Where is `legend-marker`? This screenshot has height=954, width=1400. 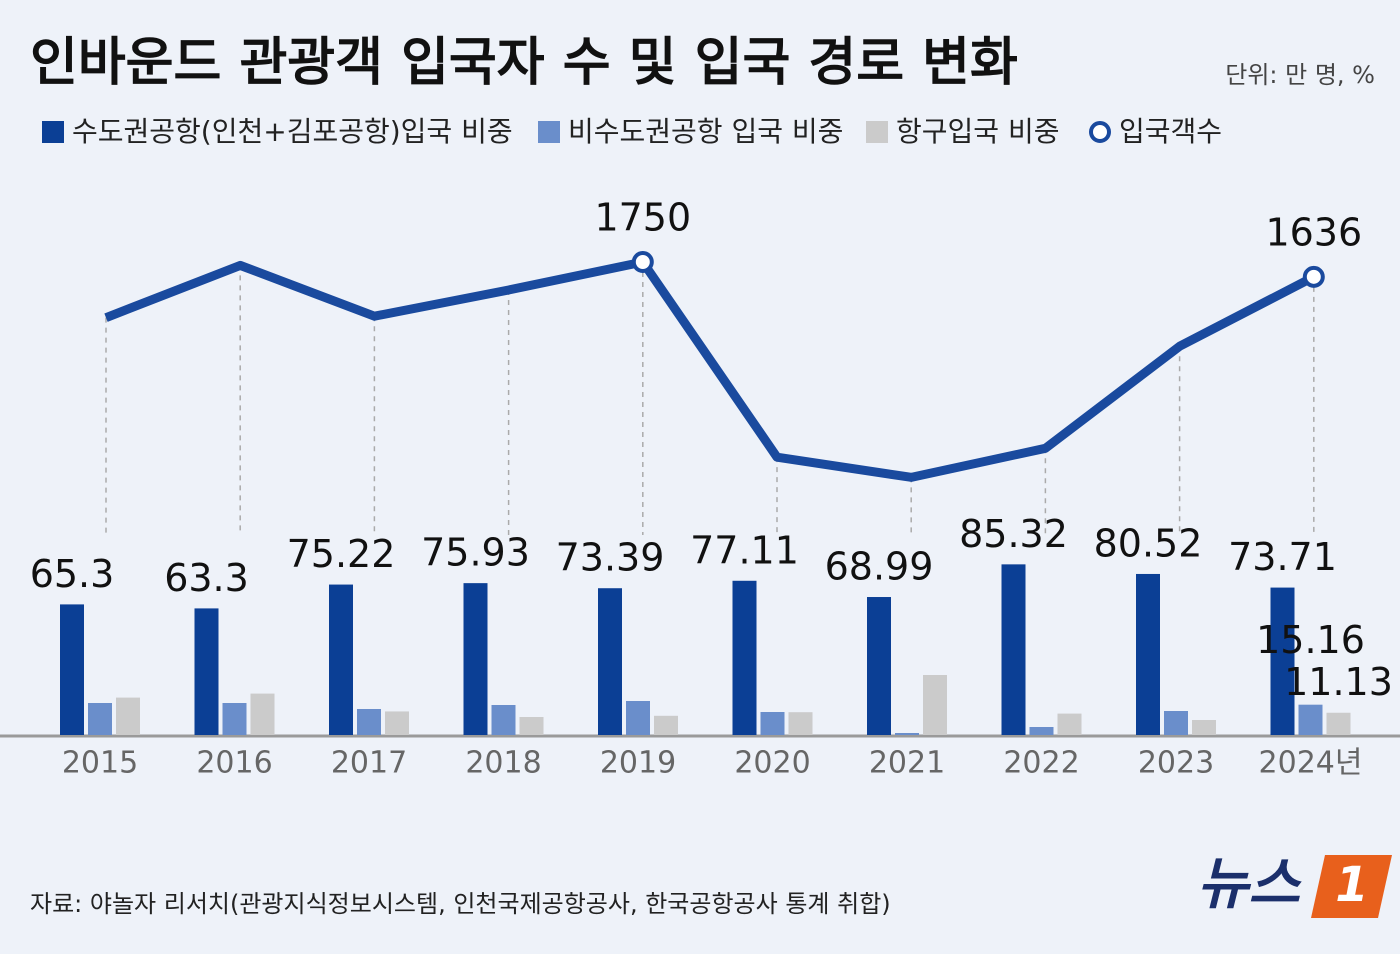 legend-marker is located at coordinates (1100, 132).